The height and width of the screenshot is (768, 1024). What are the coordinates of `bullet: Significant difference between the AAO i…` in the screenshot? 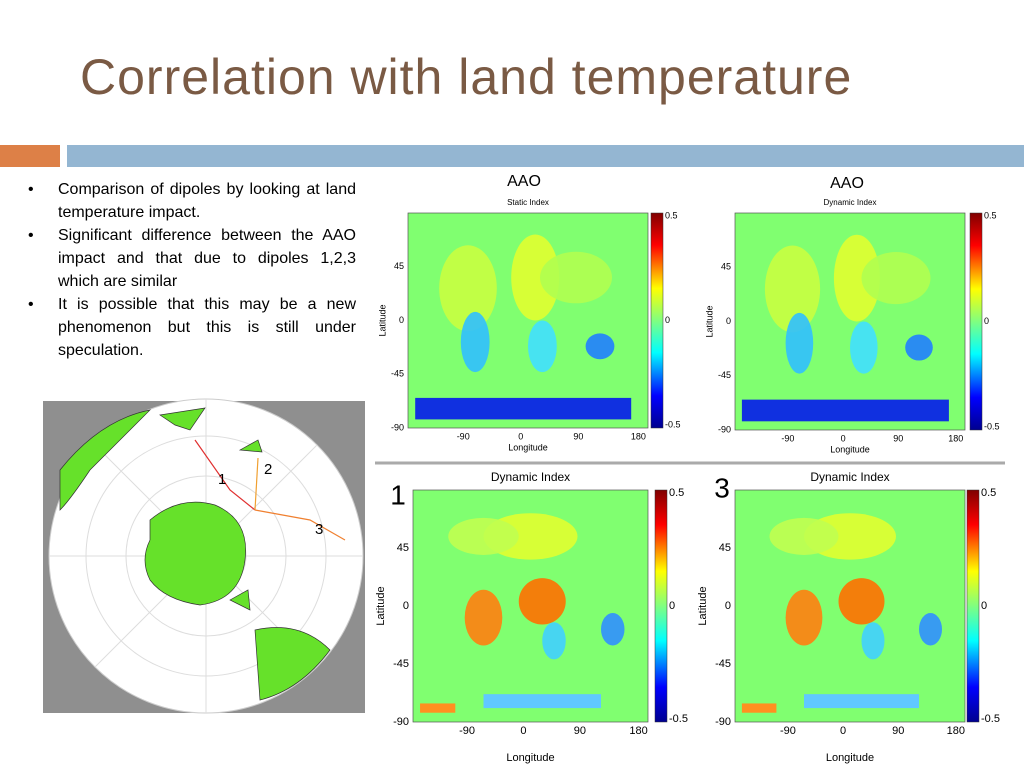 It's located at (191, 258).